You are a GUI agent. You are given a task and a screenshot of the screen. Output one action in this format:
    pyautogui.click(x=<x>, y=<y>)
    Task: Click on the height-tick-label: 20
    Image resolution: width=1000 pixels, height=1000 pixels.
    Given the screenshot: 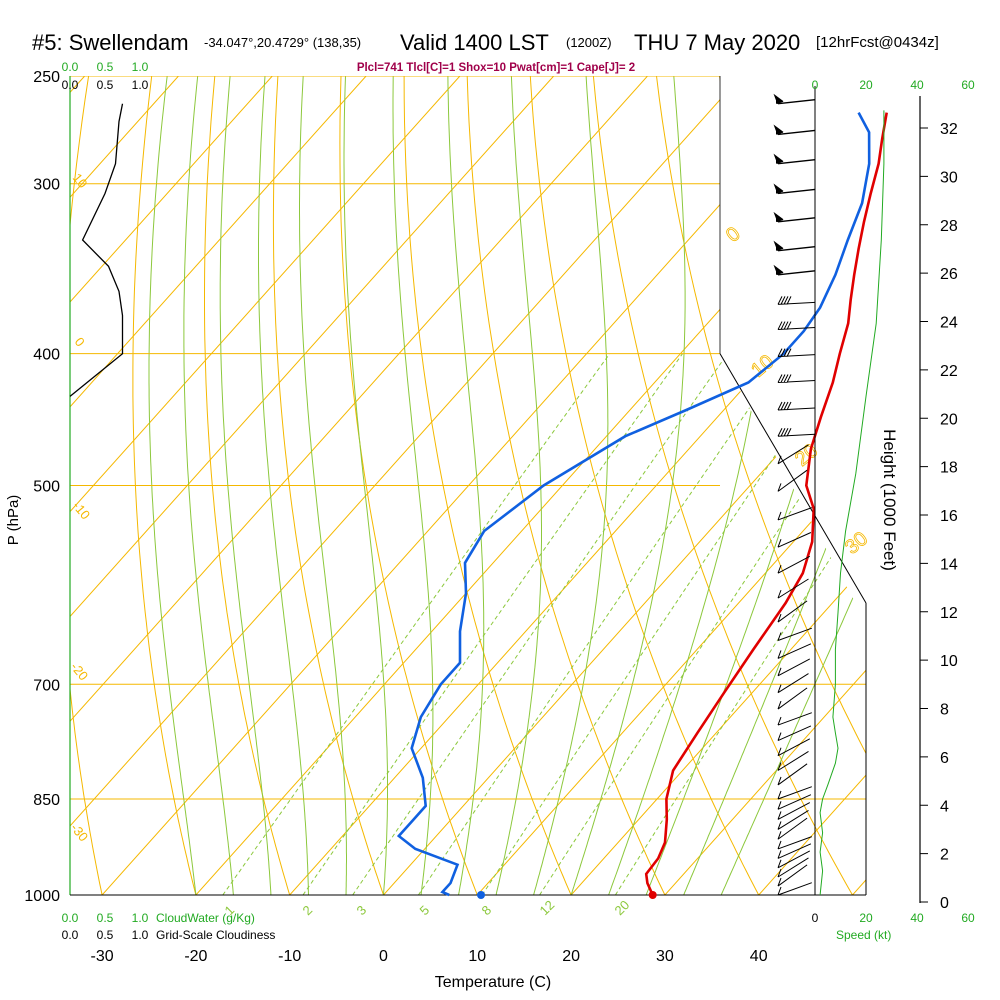 What is the action you would take?
    pyautogui.click(x=949, y=419)
    